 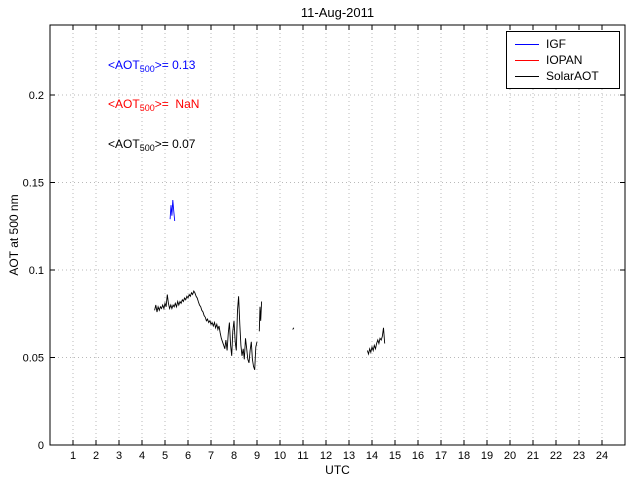 I want to click on svg-text: 8, so click(x=234, y=456).